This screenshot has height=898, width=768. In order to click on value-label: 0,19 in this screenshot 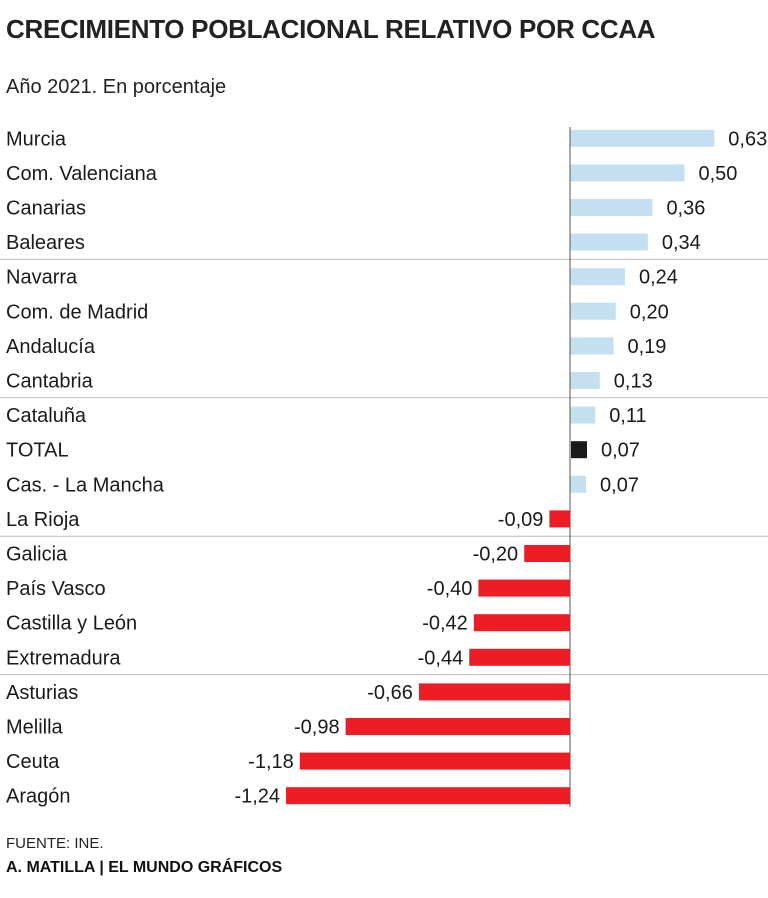, I will do `click(647, 347)`.